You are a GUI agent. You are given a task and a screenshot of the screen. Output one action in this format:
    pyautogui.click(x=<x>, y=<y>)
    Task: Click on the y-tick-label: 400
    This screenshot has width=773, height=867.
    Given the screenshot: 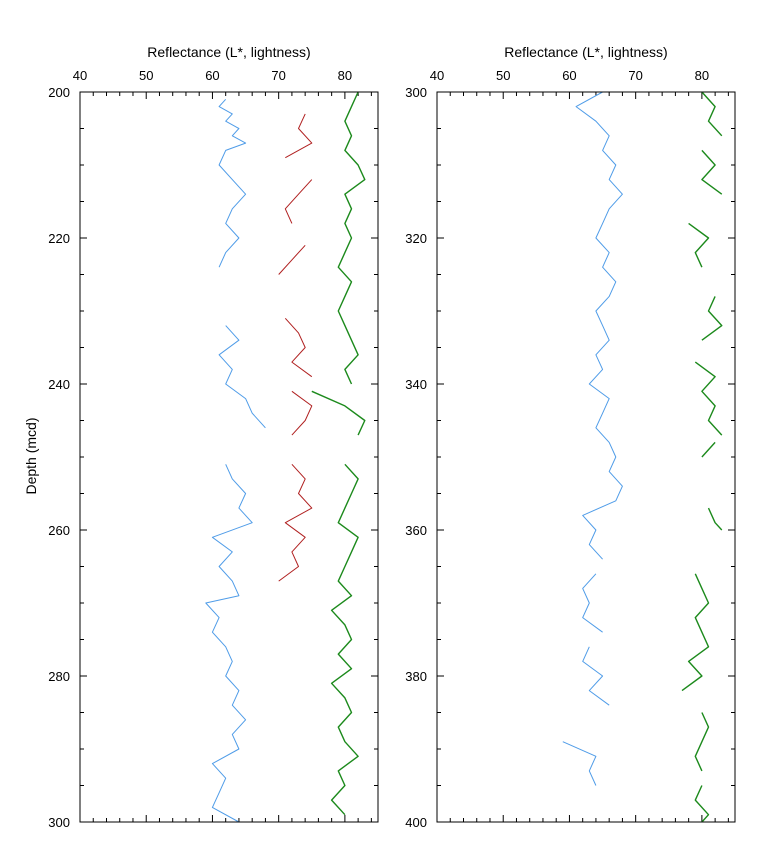 What is the action you would take?
    pyautogui.click(x=416, y=822)
    